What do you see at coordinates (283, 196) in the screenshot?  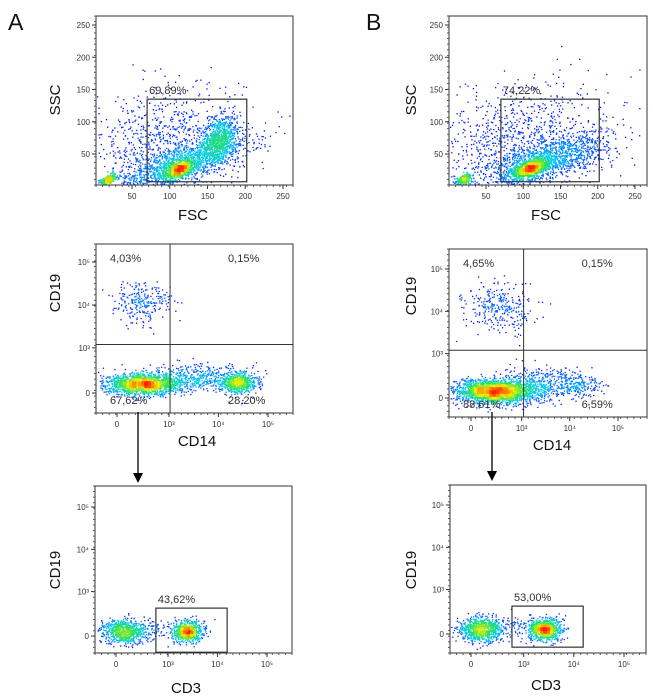 I see `x-tick-label: 250` at bounding box center [283, 196].